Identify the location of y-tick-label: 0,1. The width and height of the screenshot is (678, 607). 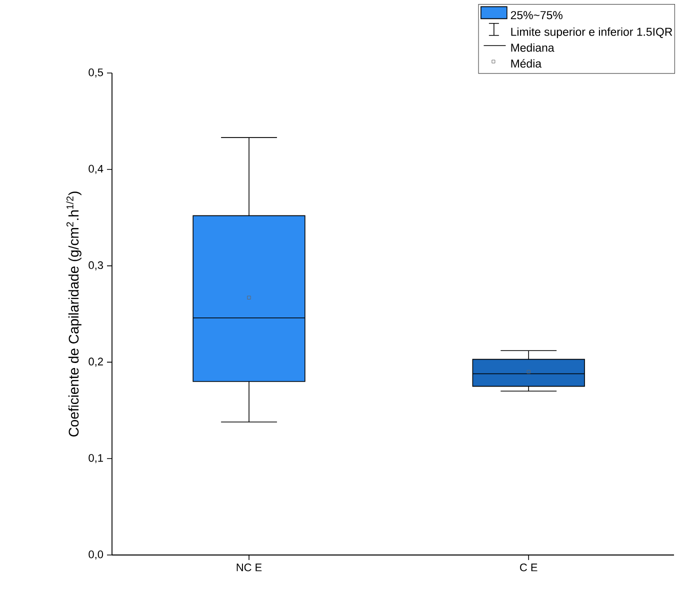
(95, 459).